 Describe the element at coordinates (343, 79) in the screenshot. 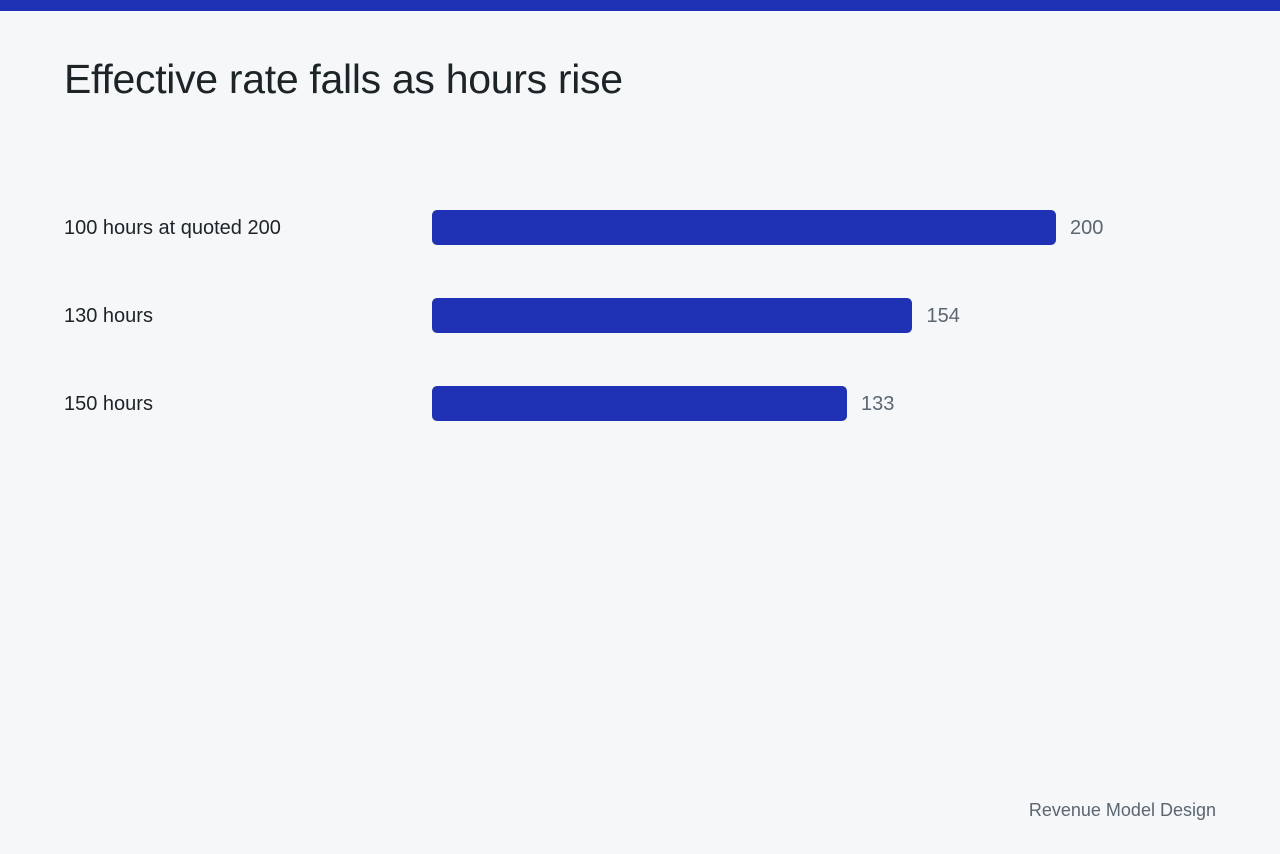

I see `chart-title: Effective rate falls as hours rise` at that location.